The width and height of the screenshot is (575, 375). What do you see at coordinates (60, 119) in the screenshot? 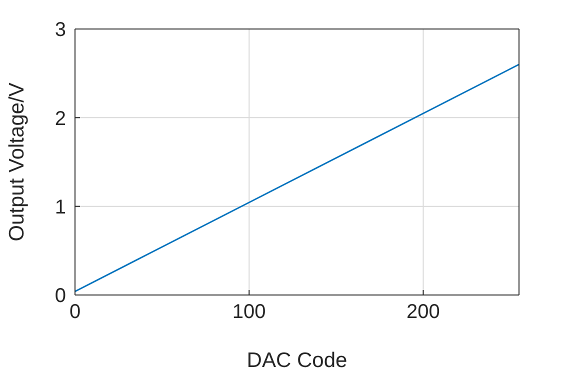
I see `y-tick-label: 2` at bounding box center [60, 119].